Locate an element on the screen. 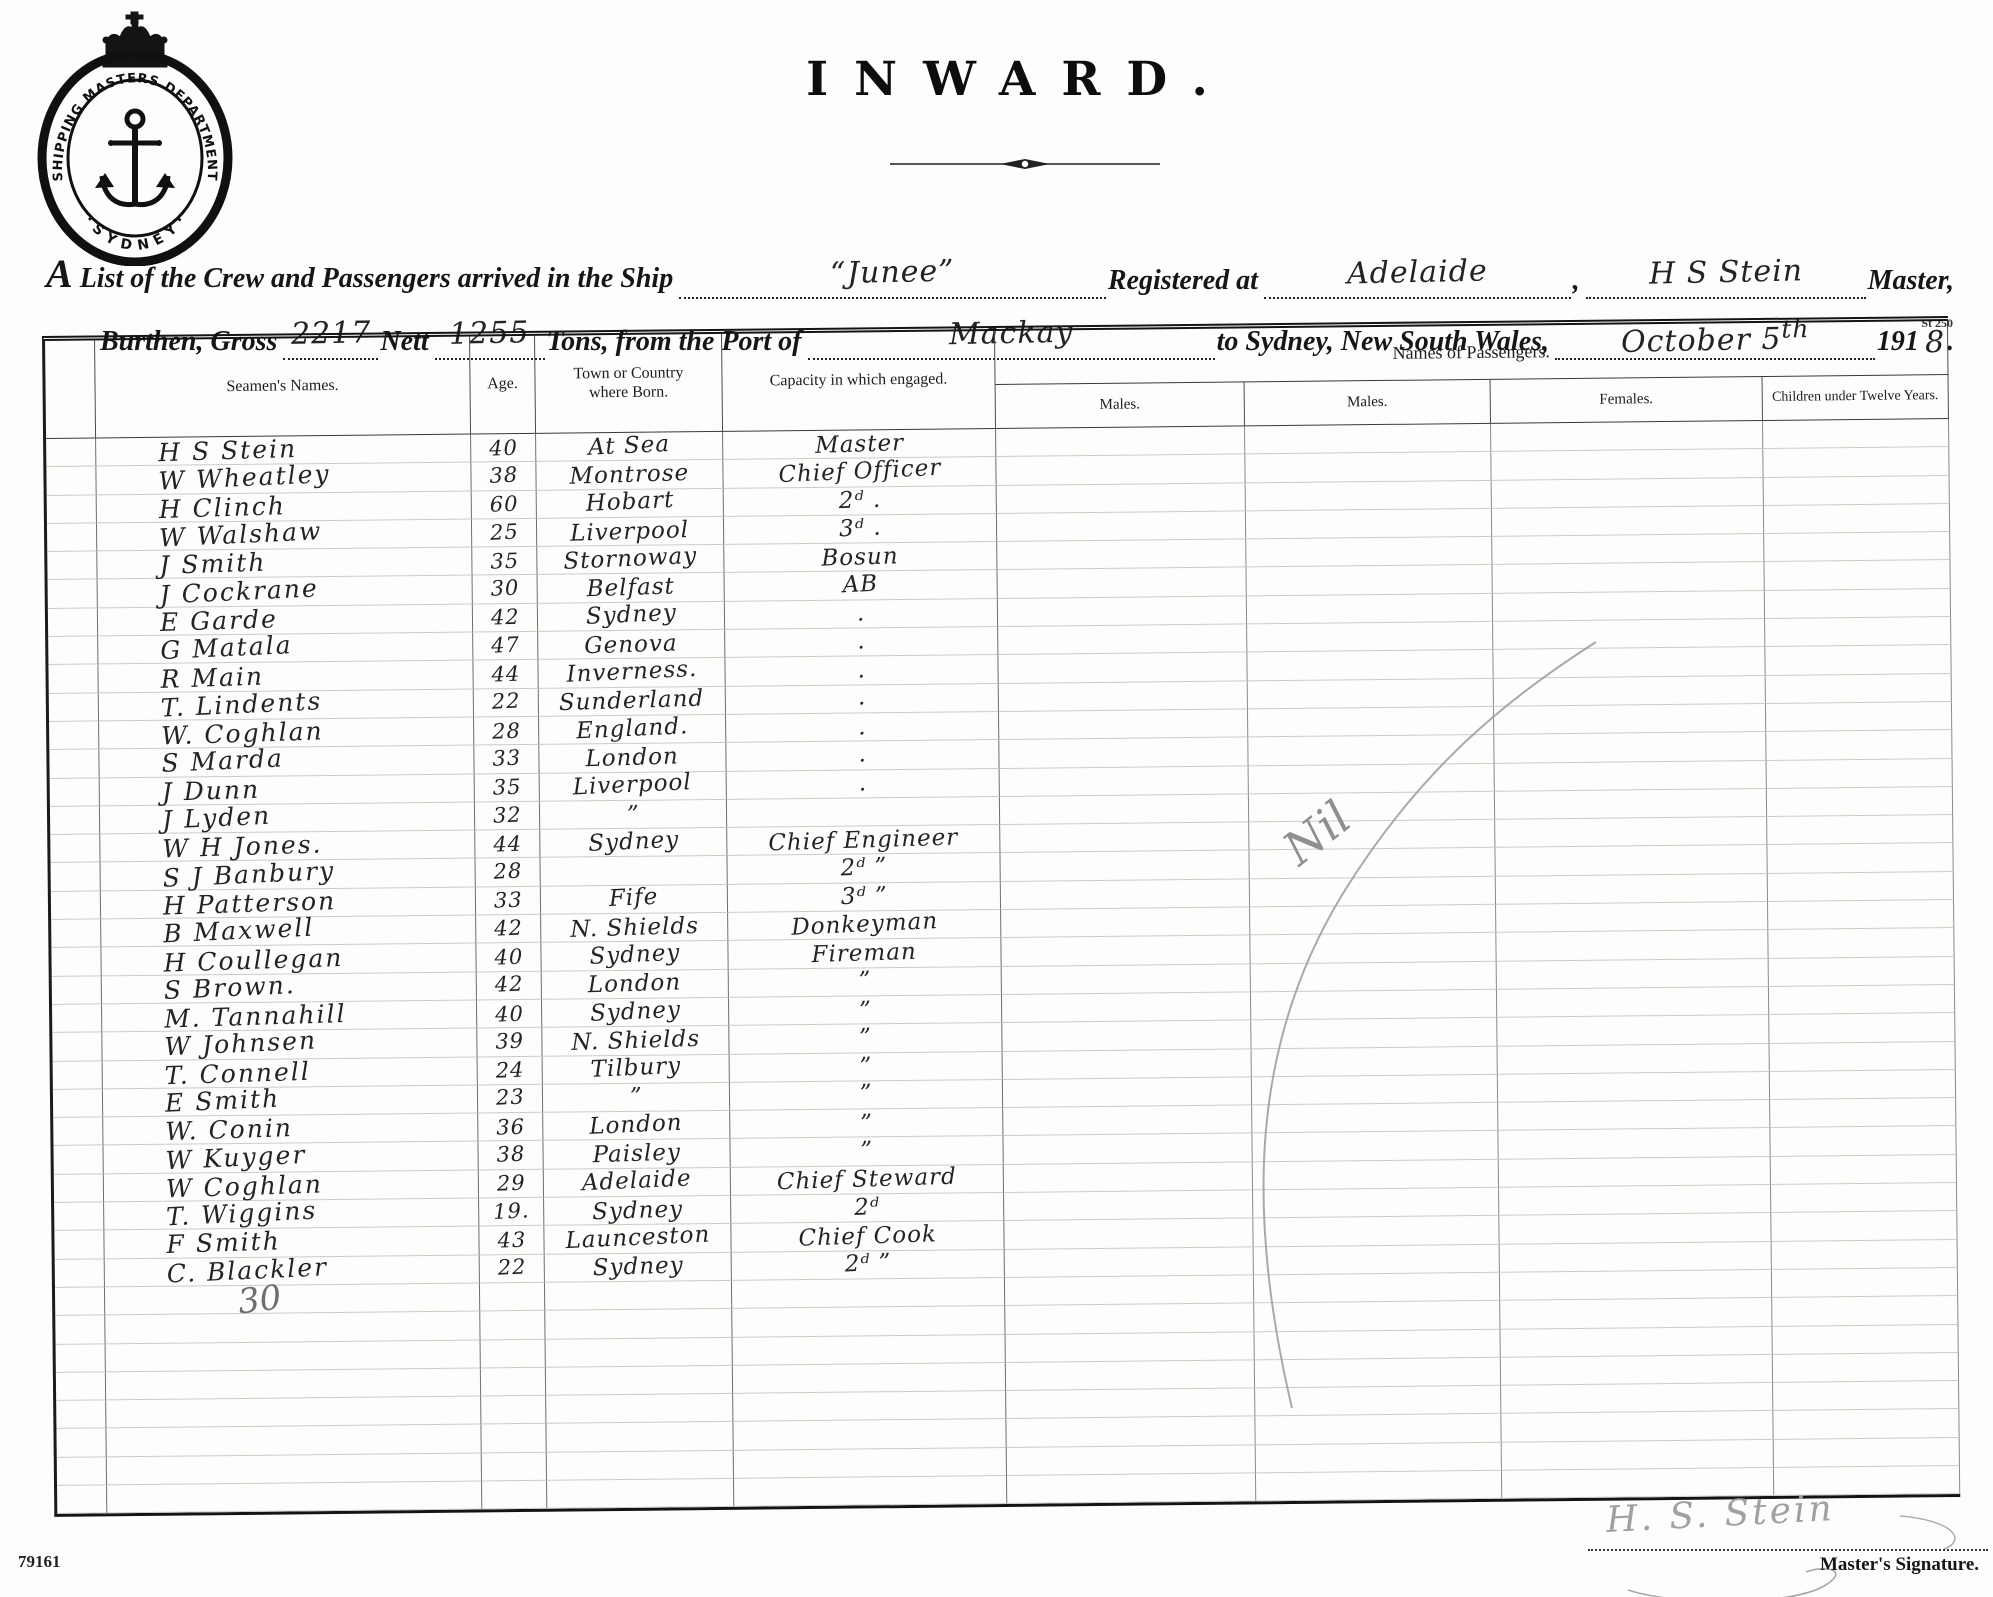  registered-at-value: Adelaide is located at coordinates (1417, 272).